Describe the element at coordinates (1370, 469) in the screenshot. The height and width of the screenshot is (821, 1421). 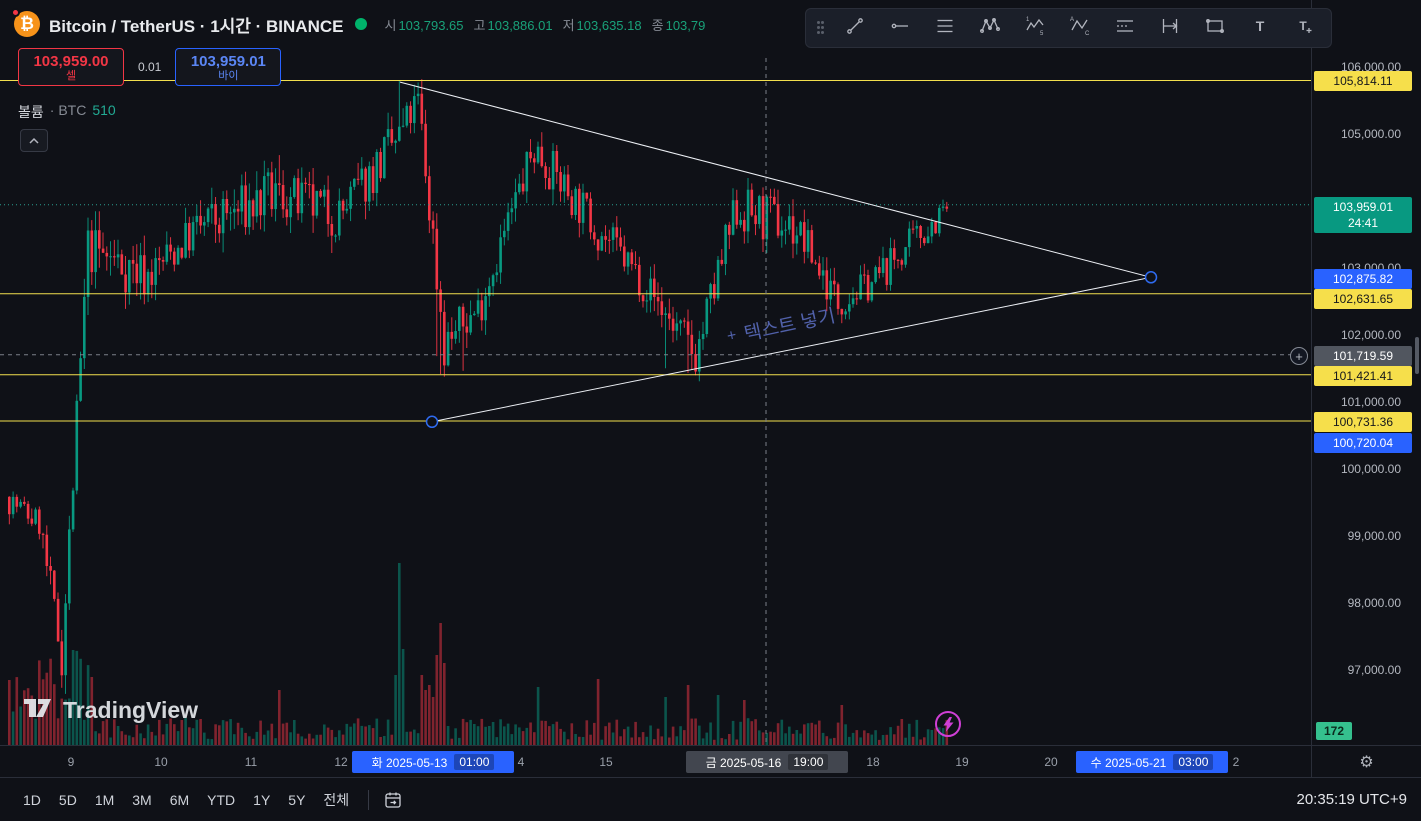
I see `price-axis-label: 100,000.00` at that location.